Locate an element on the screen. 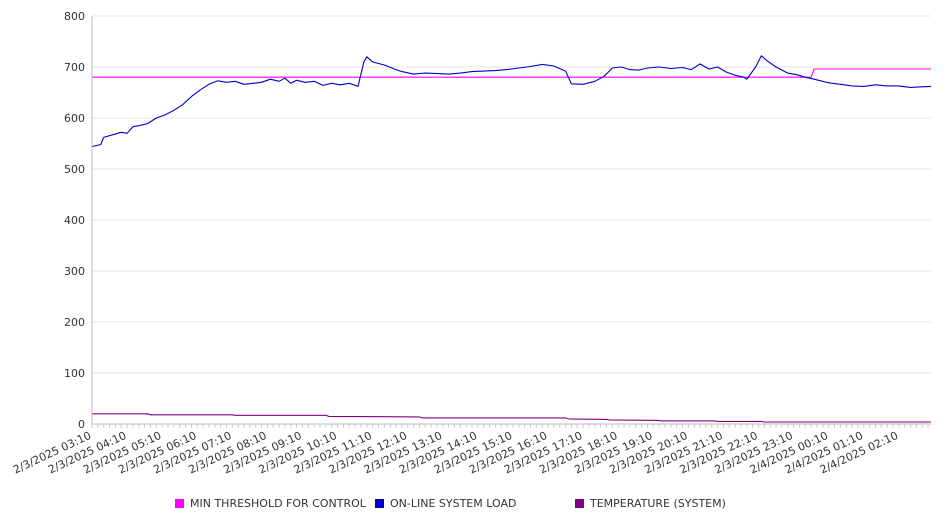 Image resolution: width=946 pixels, height=526 pixels. y-tick-label-400: 400 is located at coordinates (74, 220).